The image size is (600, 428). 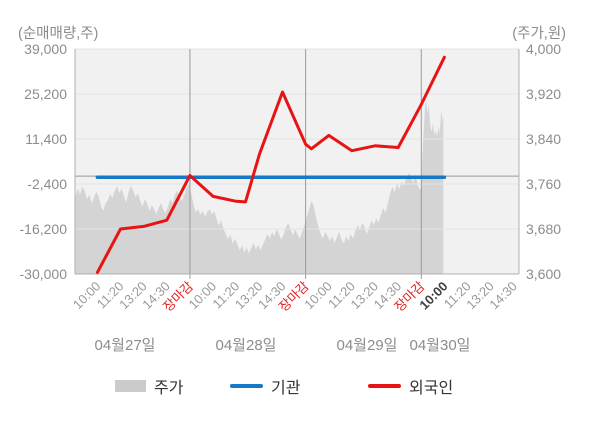 What do you see at coordinates (44, 229) in the screenshot?
I see `left-axis-tick-label: -16,200` at bounding box center [44, 229].